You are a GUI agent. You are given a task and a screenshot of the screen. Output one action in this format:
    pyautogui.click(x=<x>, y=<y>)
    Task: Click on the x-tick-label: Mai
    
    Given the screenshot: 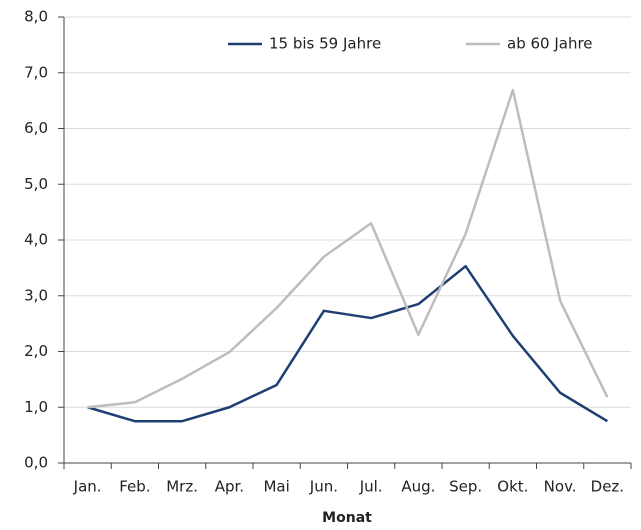 What is the action you would take?
    pyautogui.click(x=276, y=487)
    